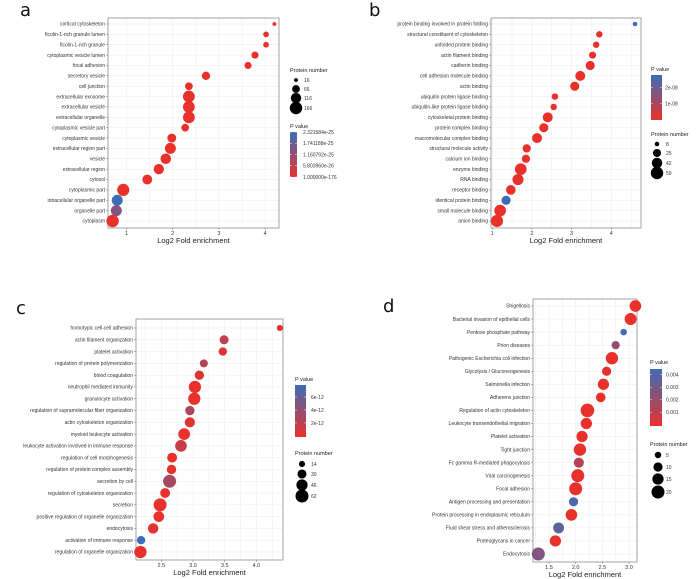  I want to click on y-tick-label: Adherens junction, so click(510, 398).